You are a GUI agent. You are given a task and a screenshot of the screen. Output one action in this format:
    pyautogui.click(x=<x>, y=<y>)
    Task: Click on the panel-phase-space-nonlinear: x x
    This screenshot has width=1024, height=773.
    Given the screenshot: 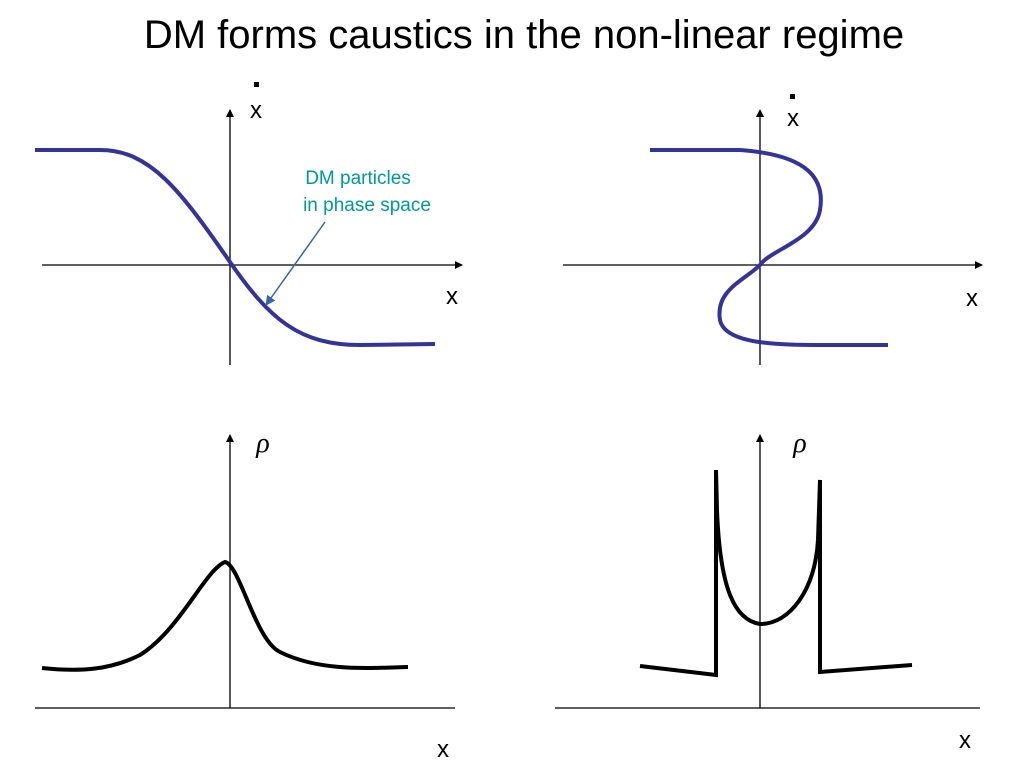 What is the action you would take?
    pyautogui.click(x=773, y=229)
    